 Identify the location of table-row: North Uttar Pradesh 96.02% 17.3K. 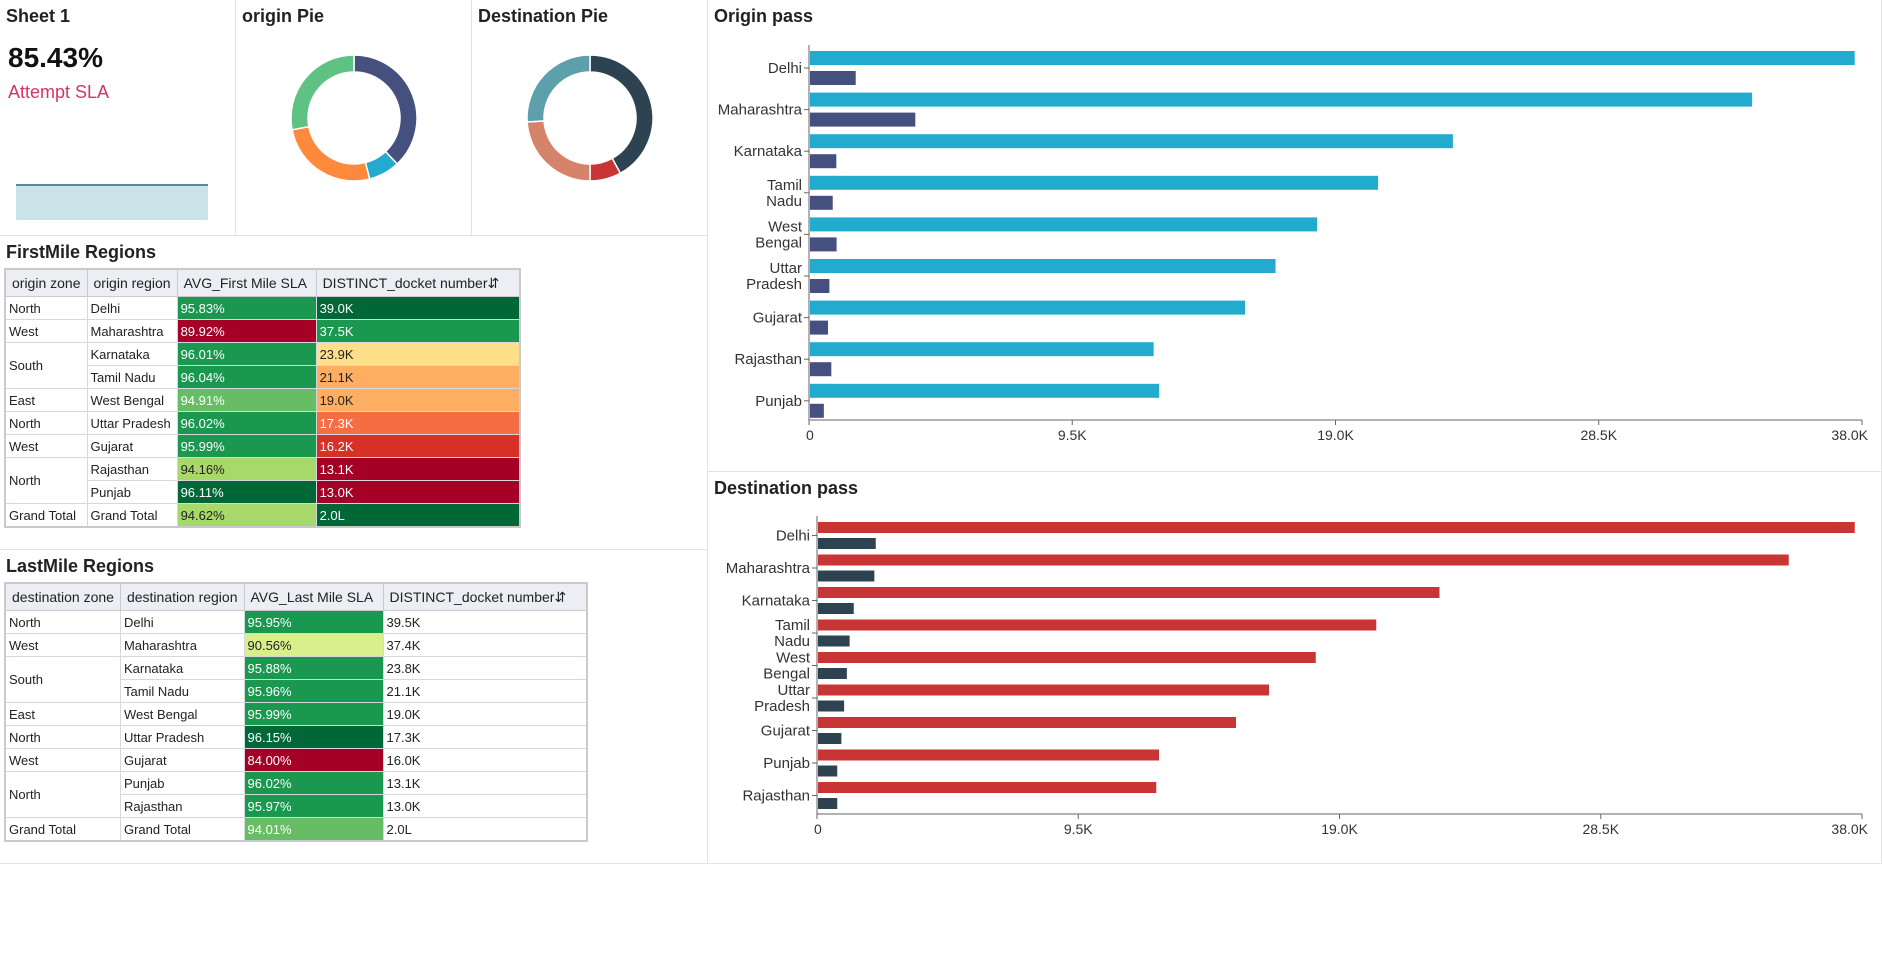
(262, 423).